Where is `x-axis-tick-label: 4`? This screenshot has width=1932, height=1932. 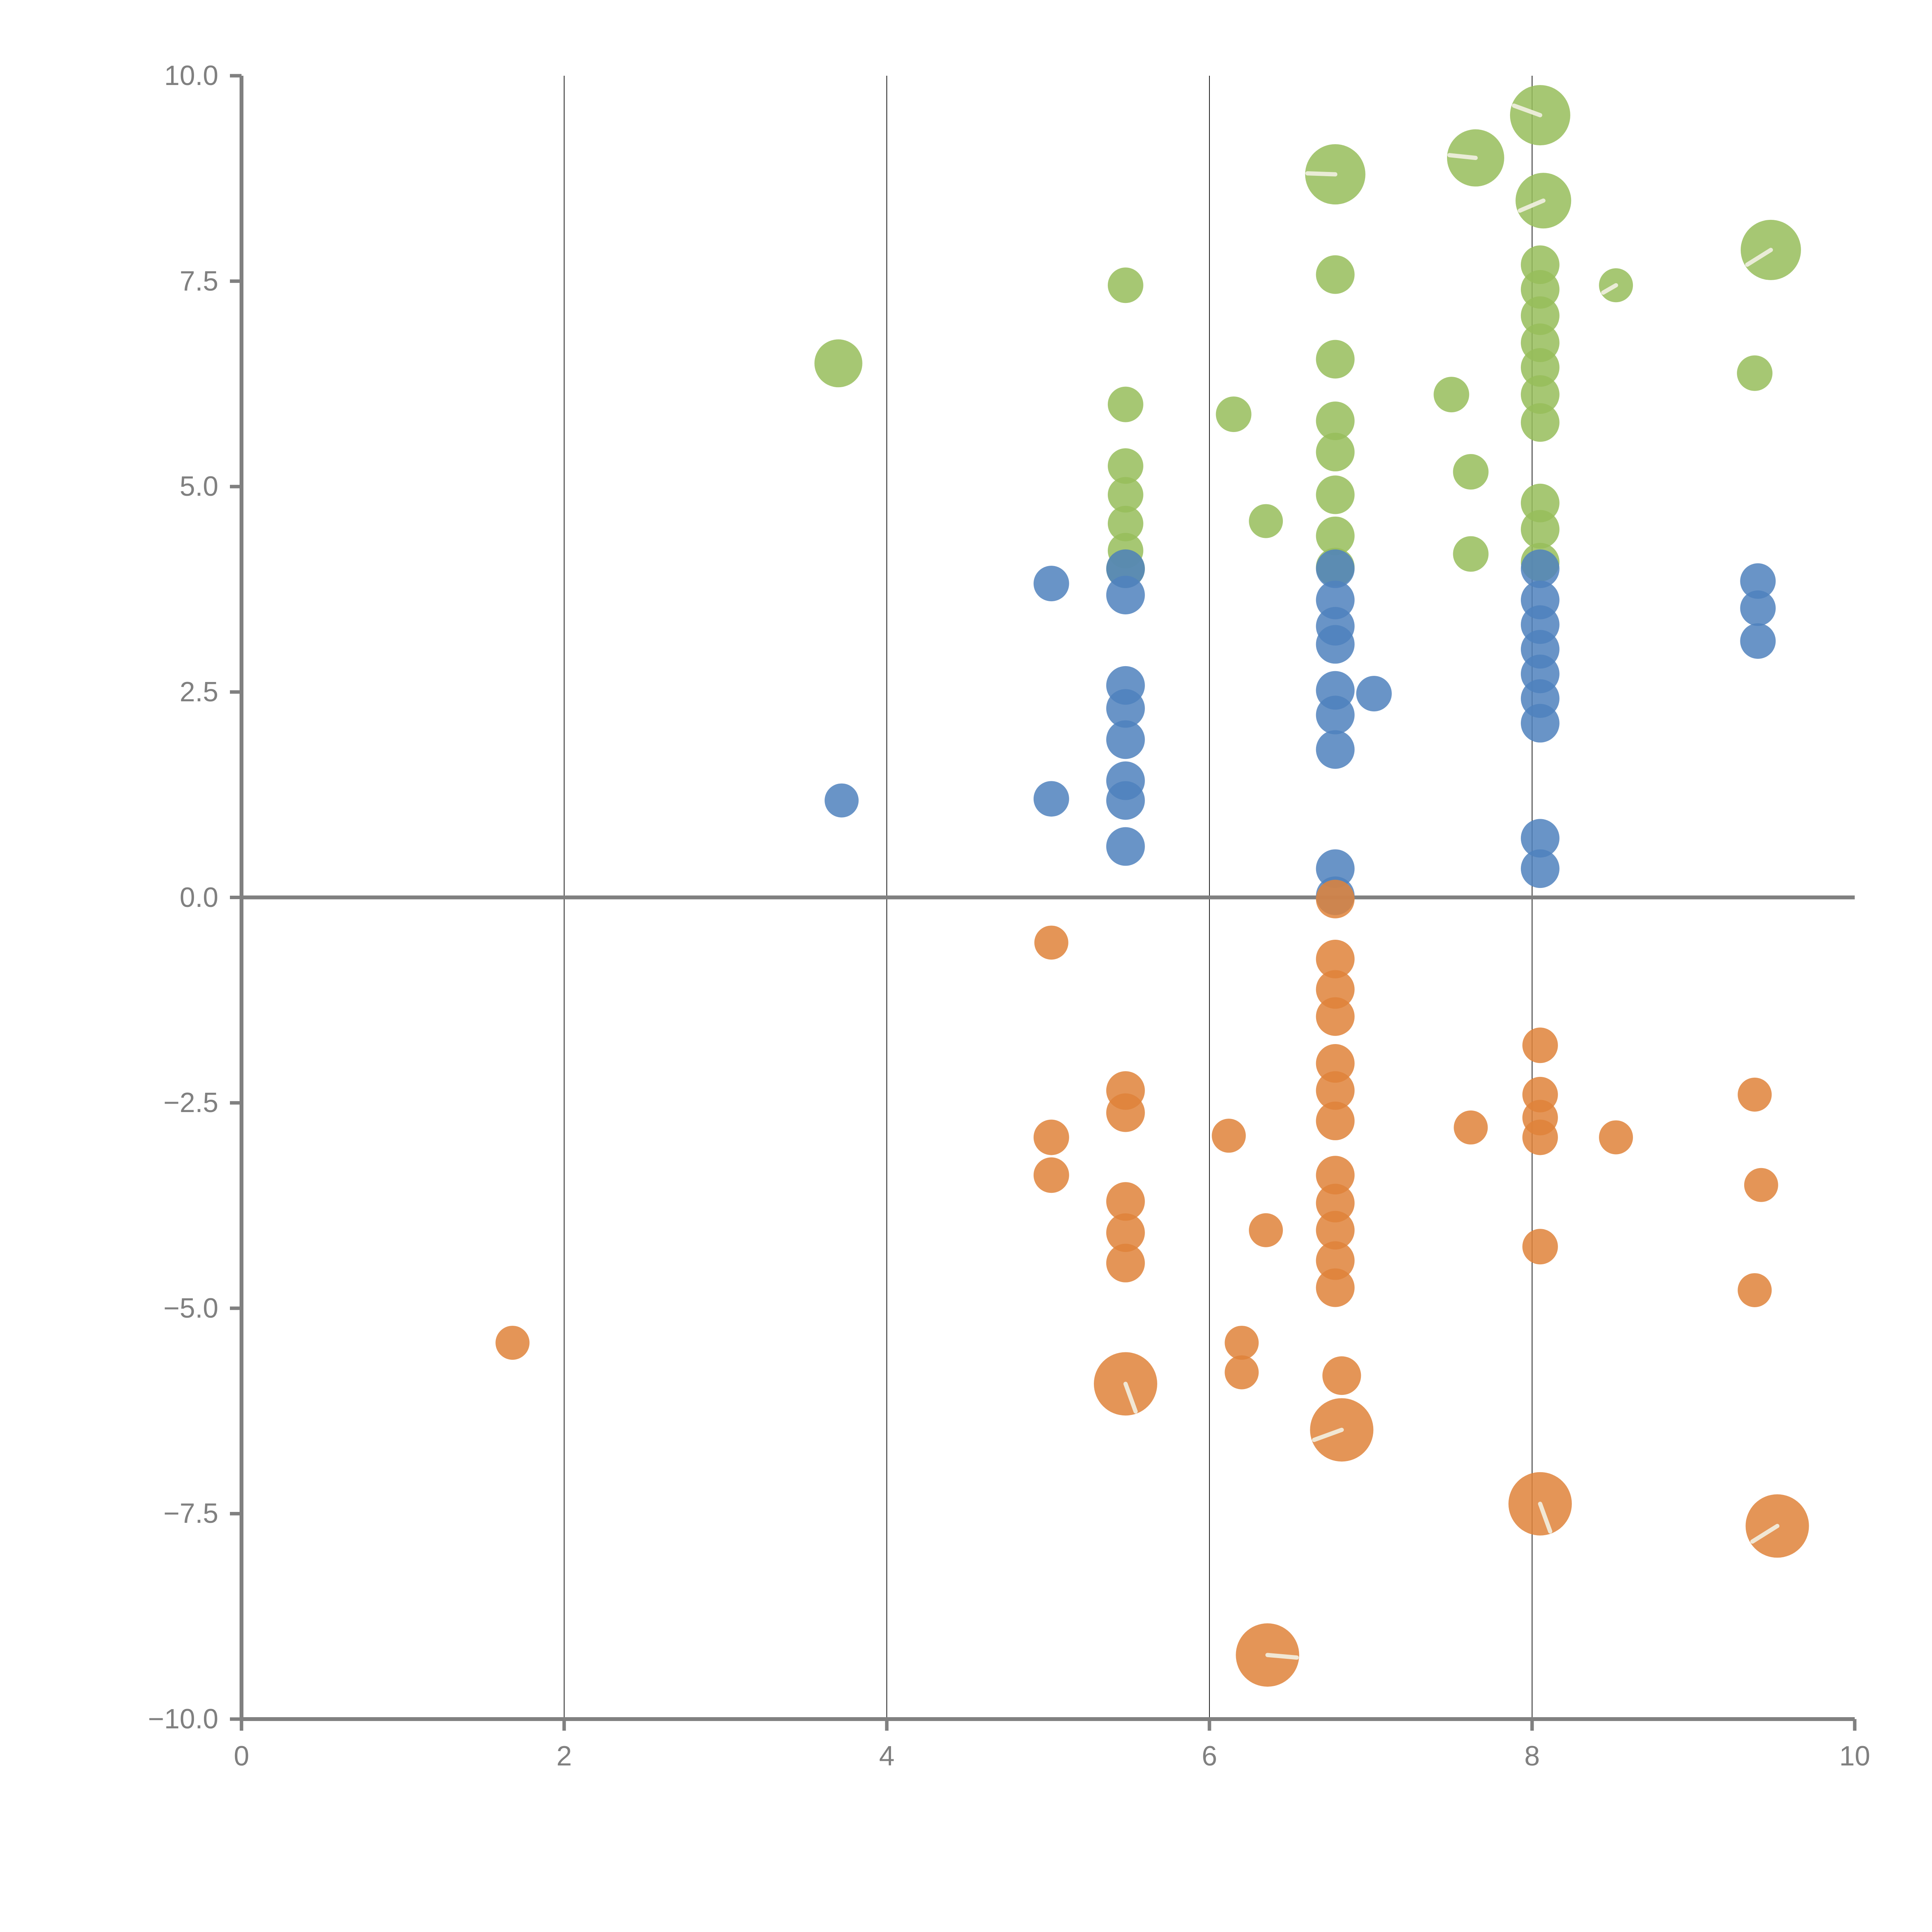 x-axis-tick-label: 4 is located at coordinates (887, 1756).